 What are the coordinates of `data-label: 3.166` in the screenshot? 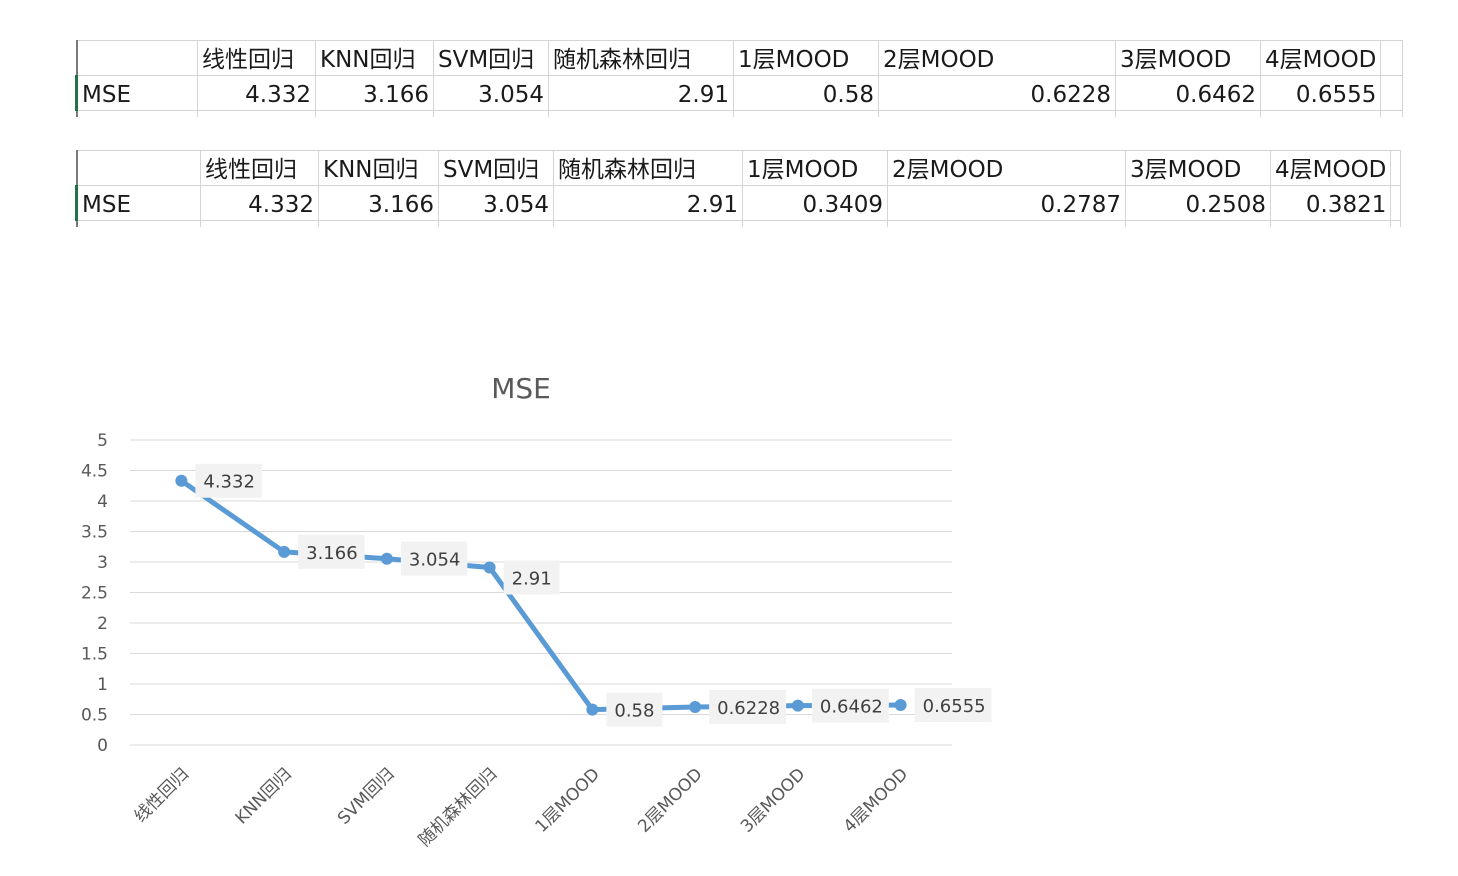 It's located at (331, 551).